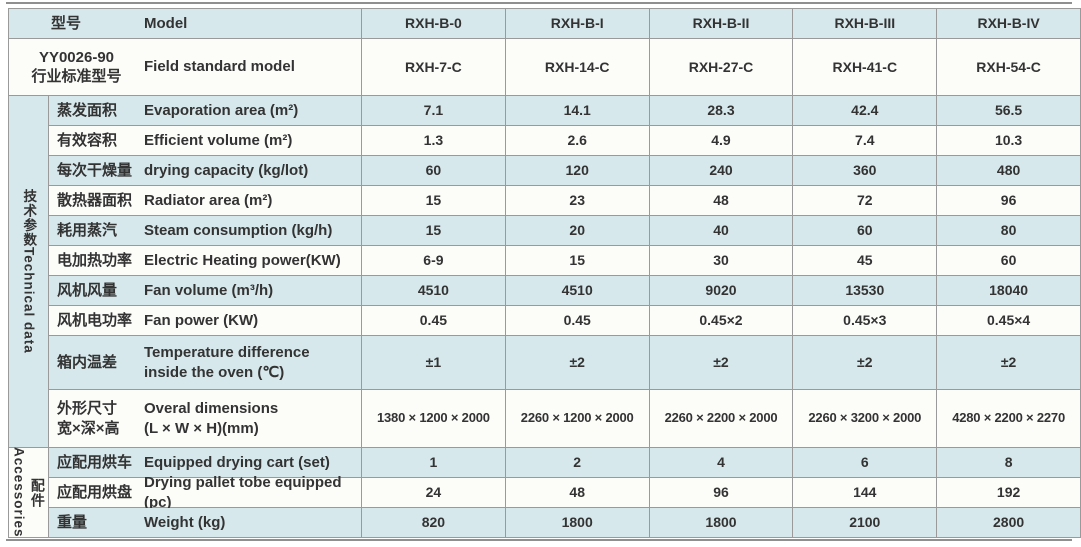  I want to click on value-cell: 1, so click(433, 463).